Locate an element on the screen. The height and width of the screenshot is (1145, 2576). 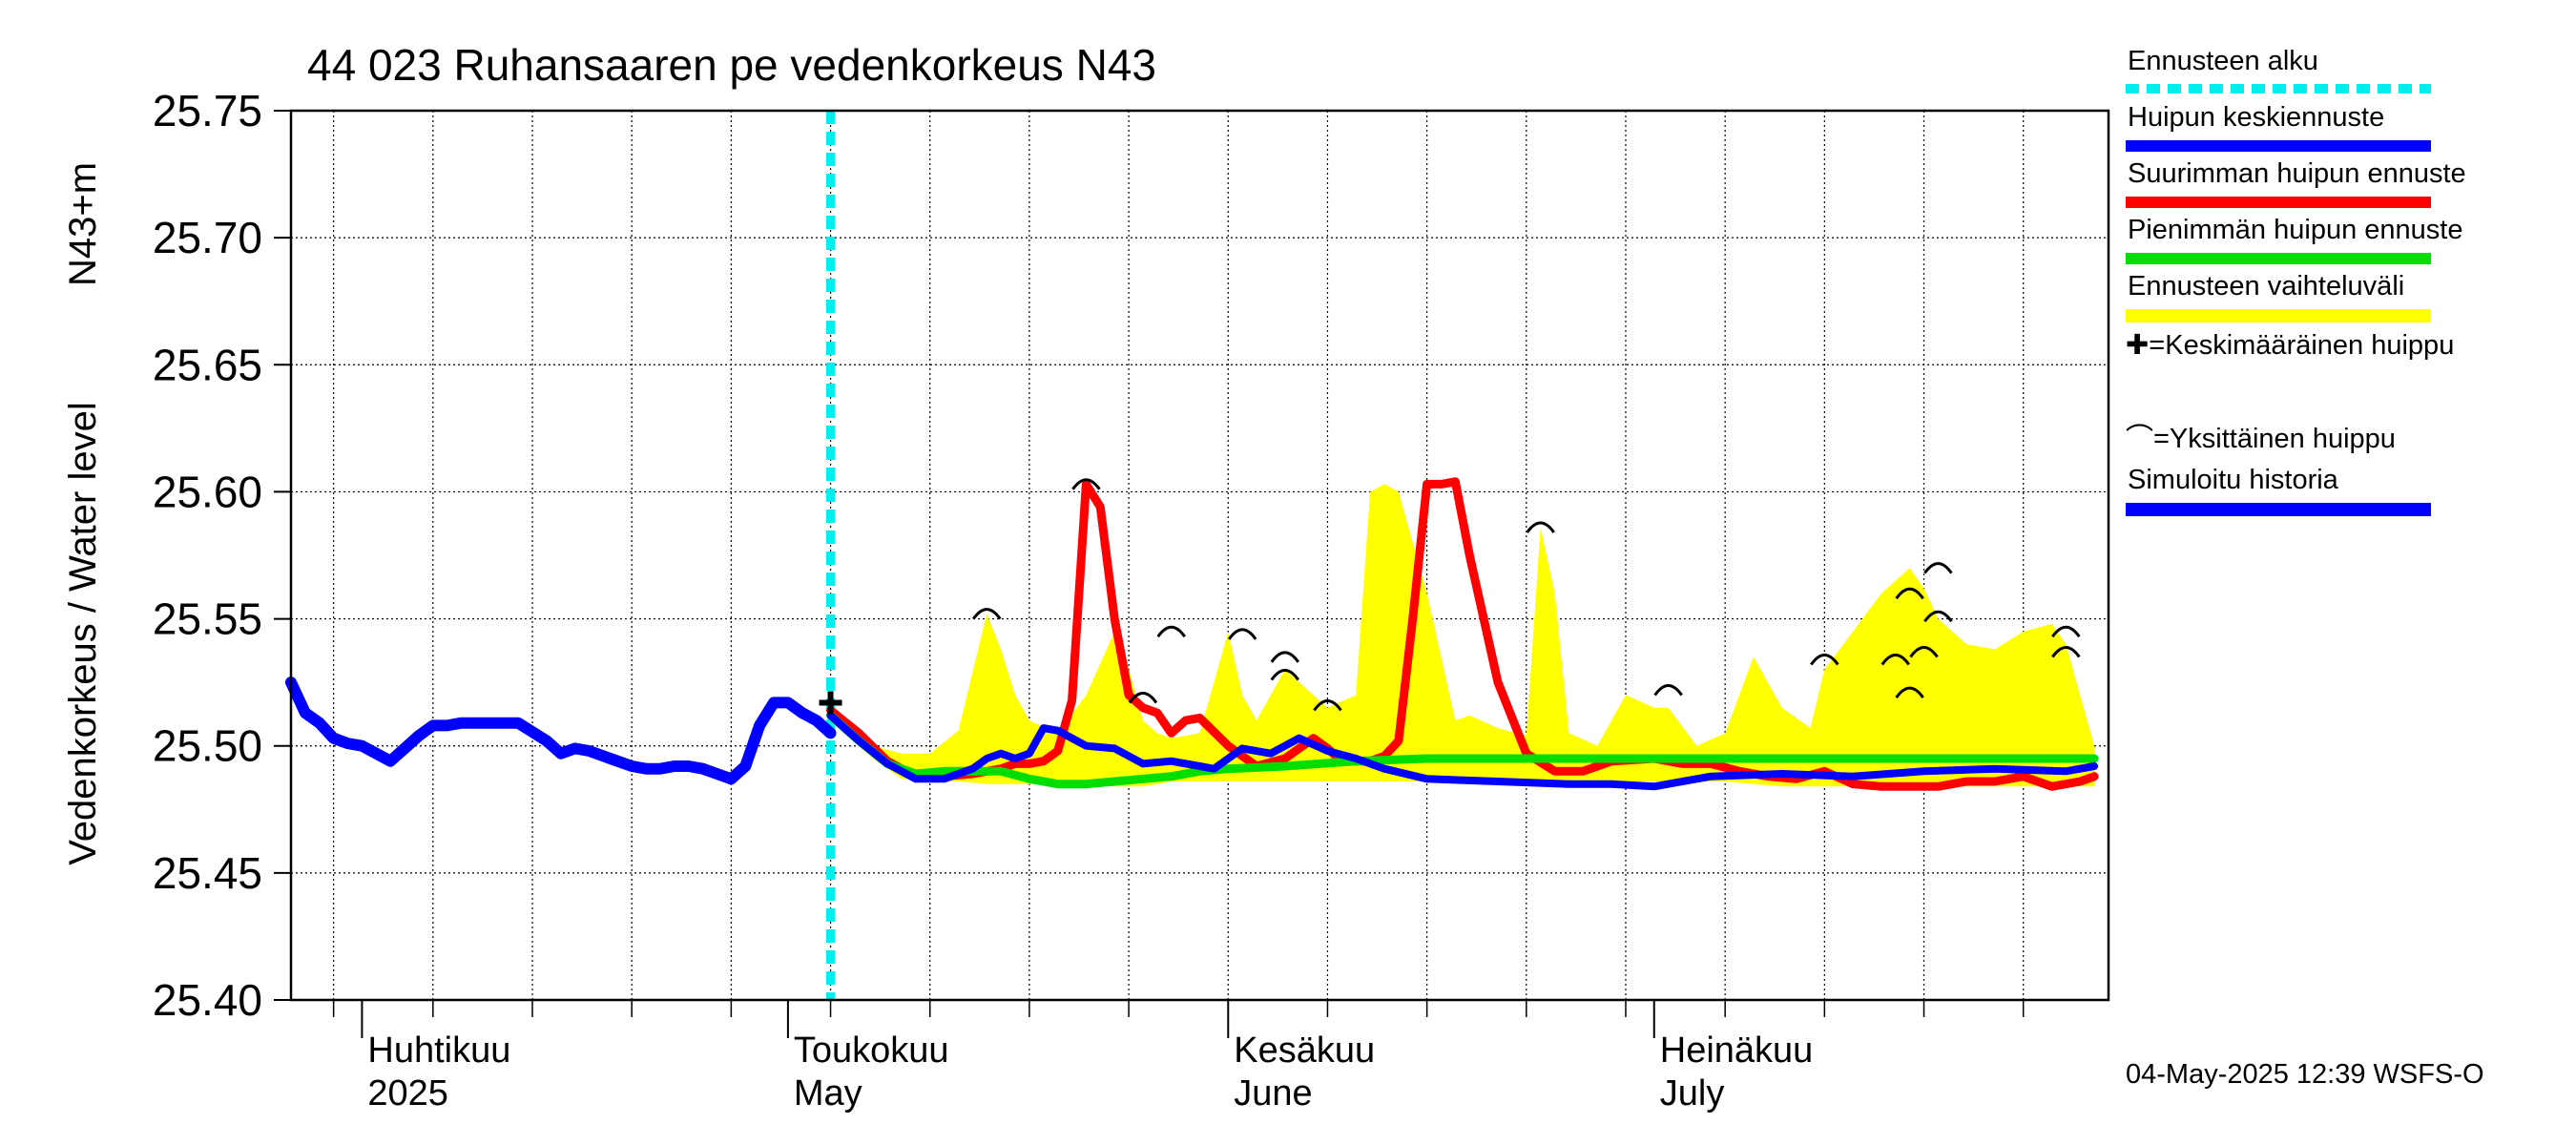
legend-item-mean-peak: Huipun keskiennuste is located at coordinates (2350, 130).